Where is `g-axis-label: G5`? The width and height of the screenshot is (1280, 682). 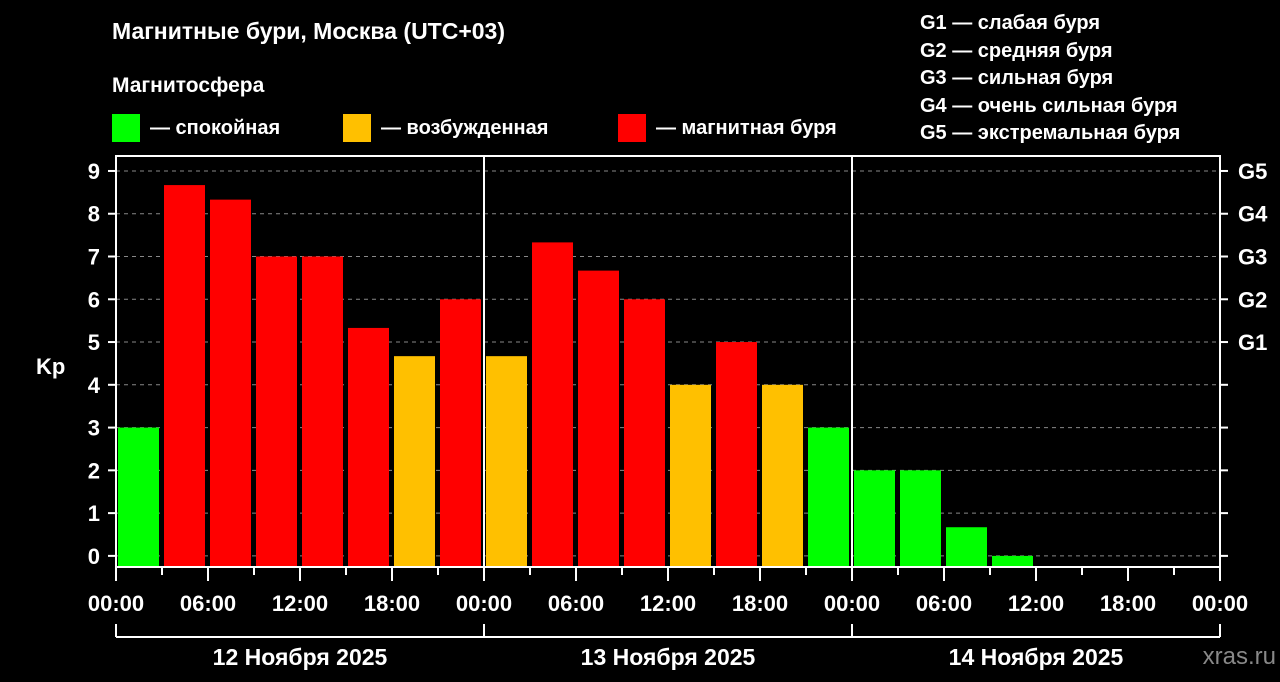 g-axis-label: G5 is located at coordinates (1252, 171).